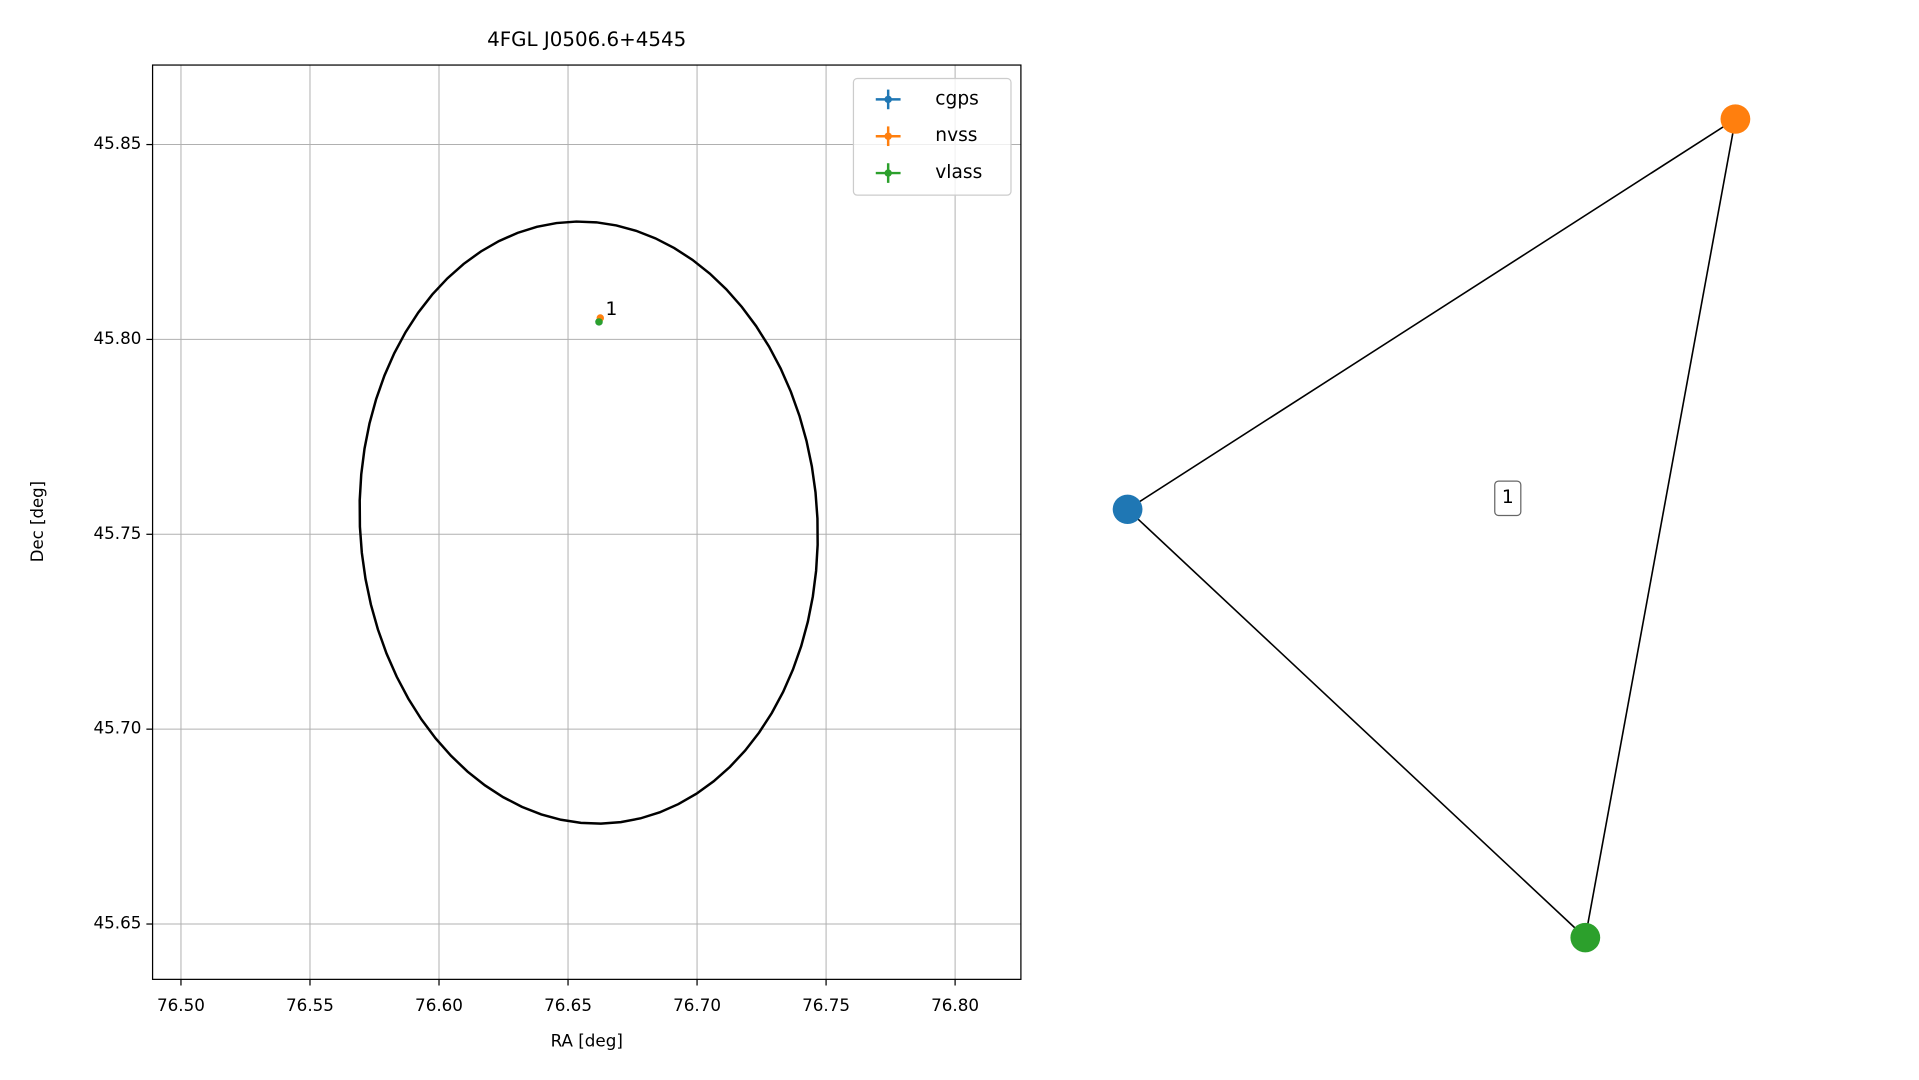  What do you see at coordinates (118, 533) in the screenshot?
I see `y-tick-label: 45.75` at bounding box center [118, 533].